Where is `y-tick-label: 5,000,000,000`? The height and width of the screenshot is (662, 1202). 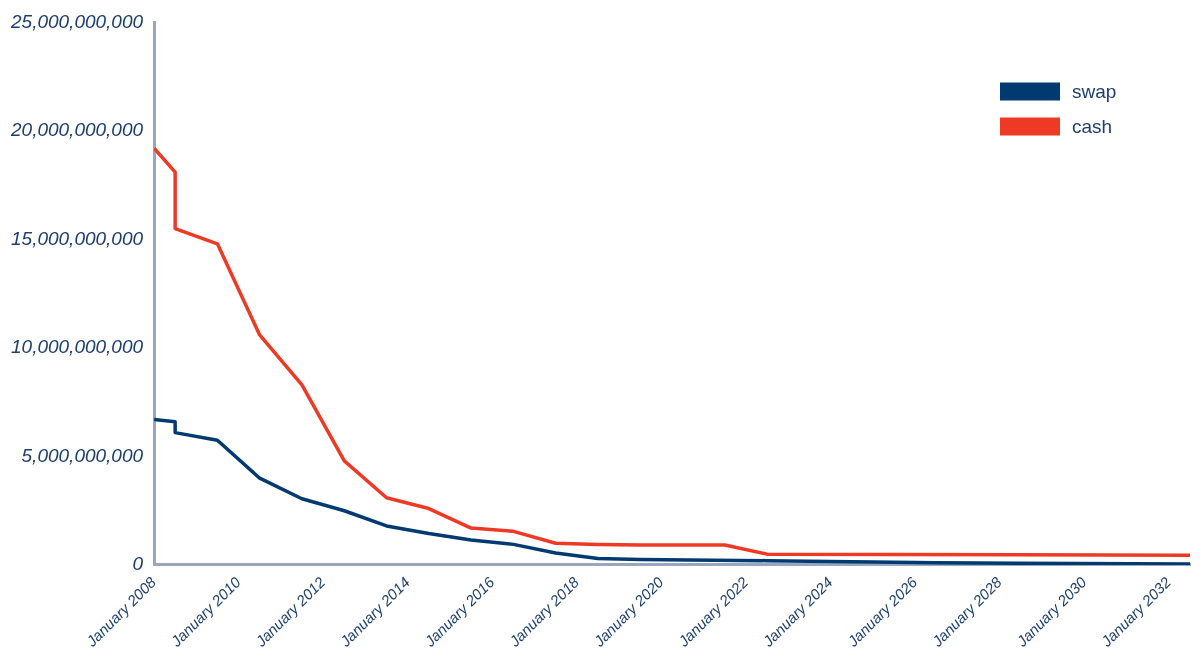 y-tick-label: 5,000,000,000 is located at coordinates (82, 455).